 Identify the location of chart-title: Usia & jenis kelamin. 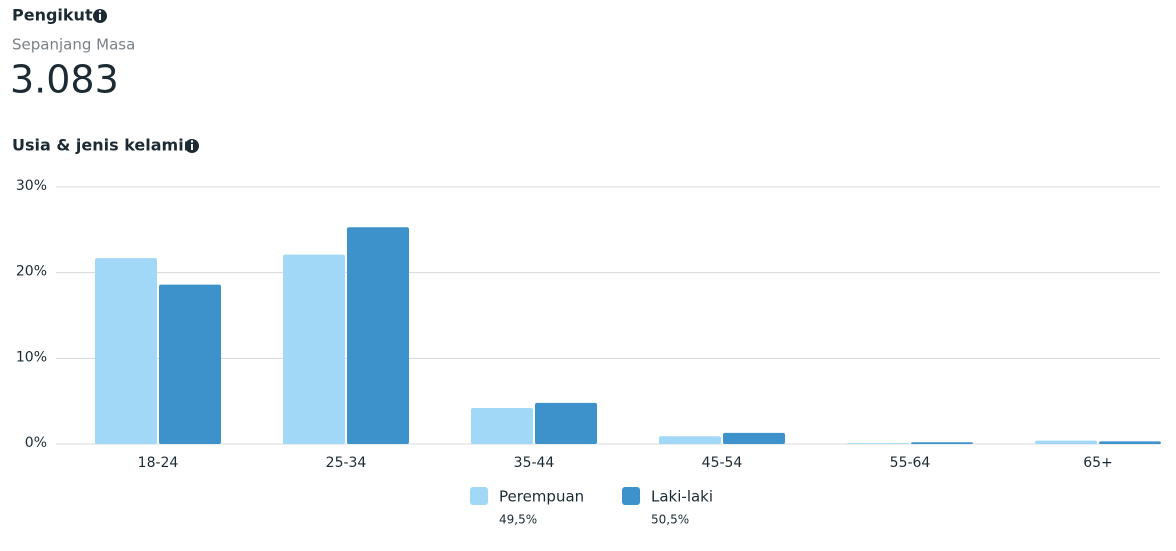
(103, 145).